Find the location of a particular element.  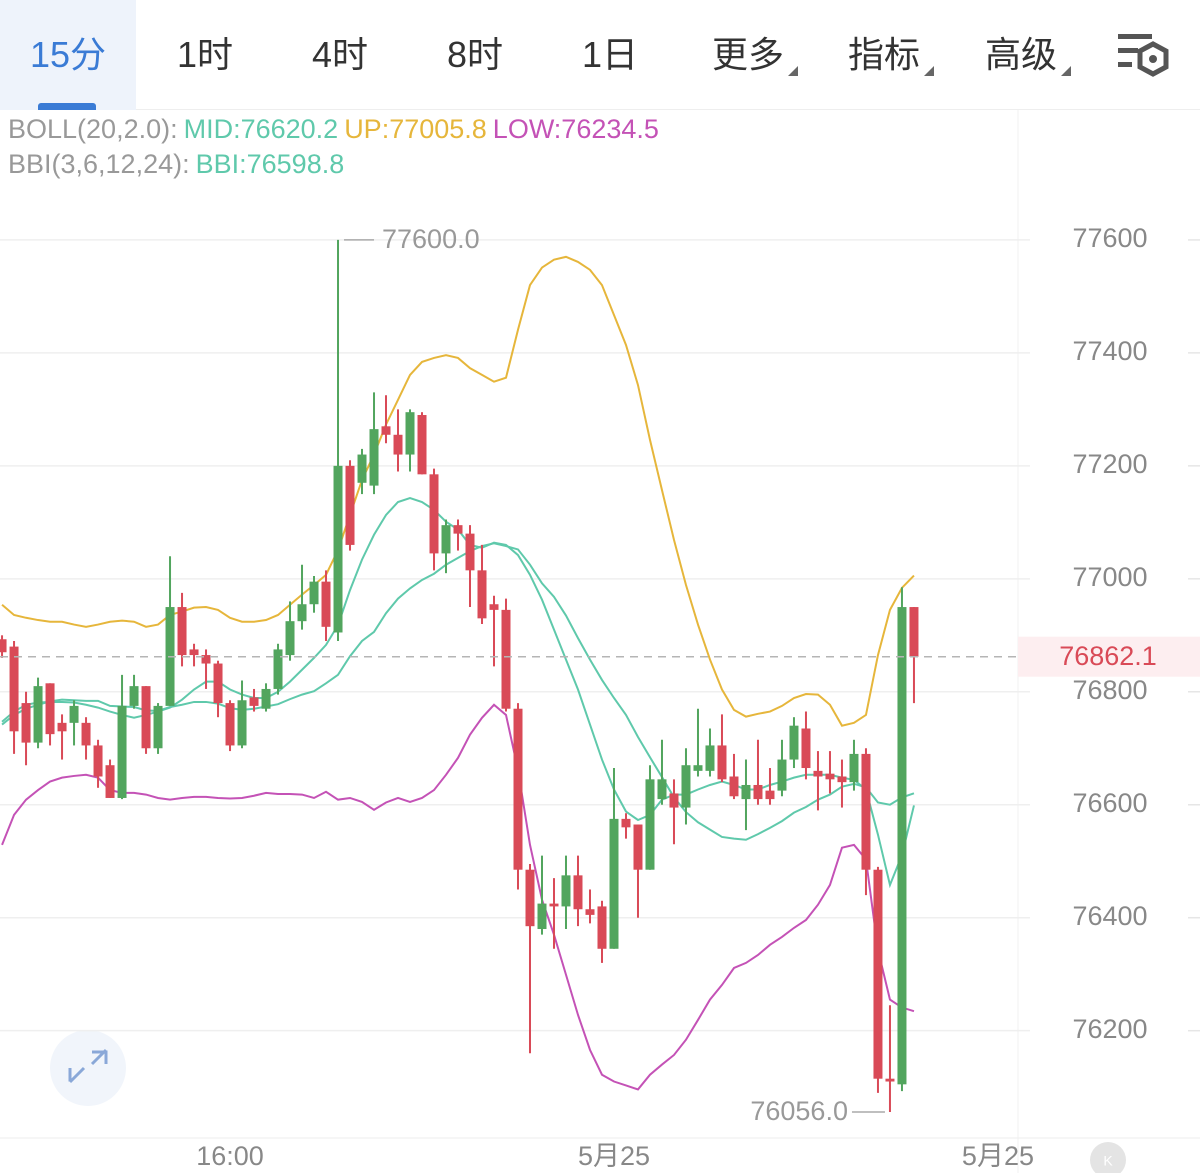

indicator-value: LOW:76234.5 is located at coordinates (576, 129).